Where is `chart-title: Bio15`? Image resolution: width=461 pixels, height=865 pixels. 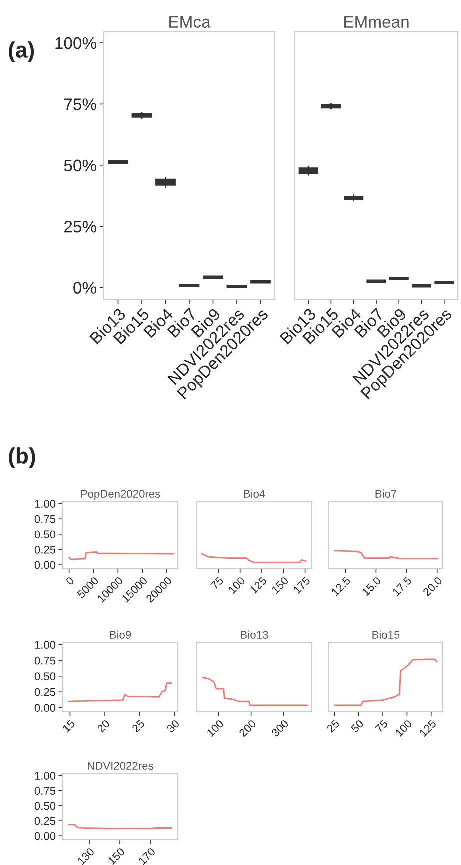
chart-title: Bio15 is located at coordinates (386, 634).